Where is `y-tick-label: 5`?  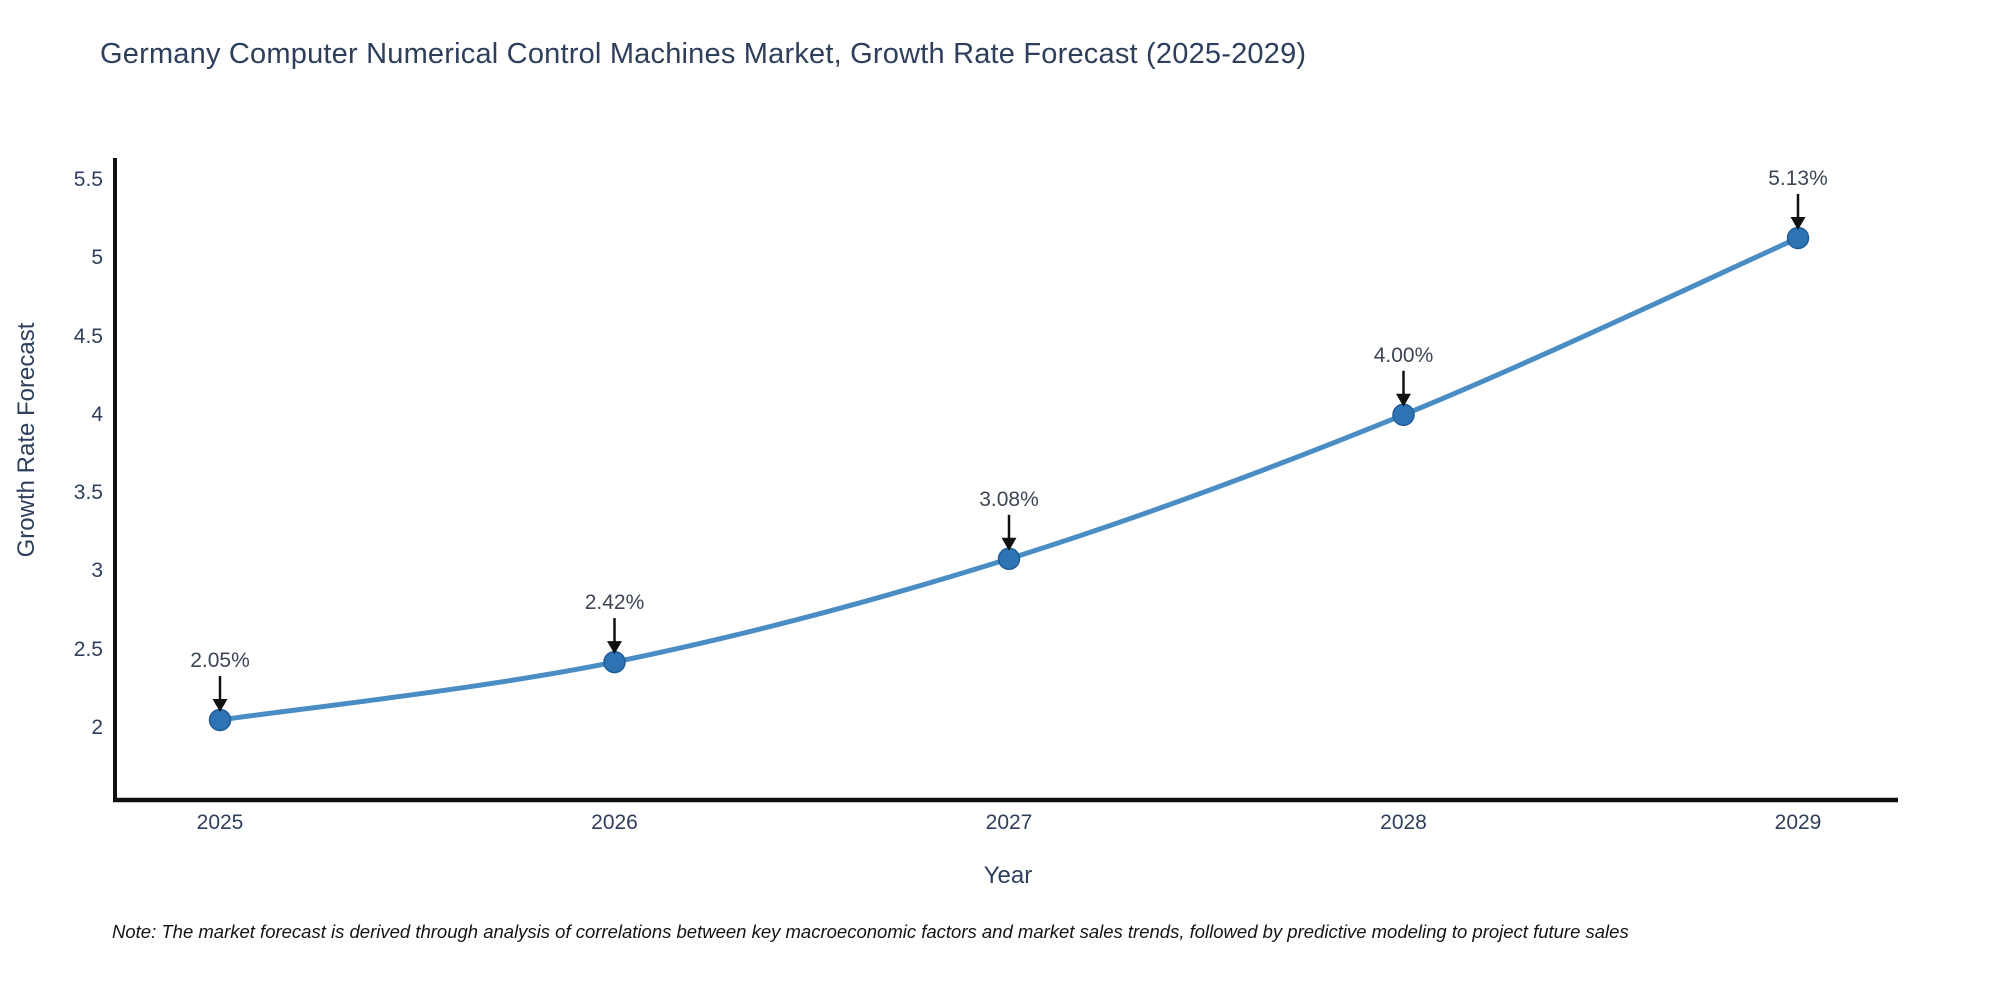 y-tick-label: 5 is located at coordinates (97, 258).